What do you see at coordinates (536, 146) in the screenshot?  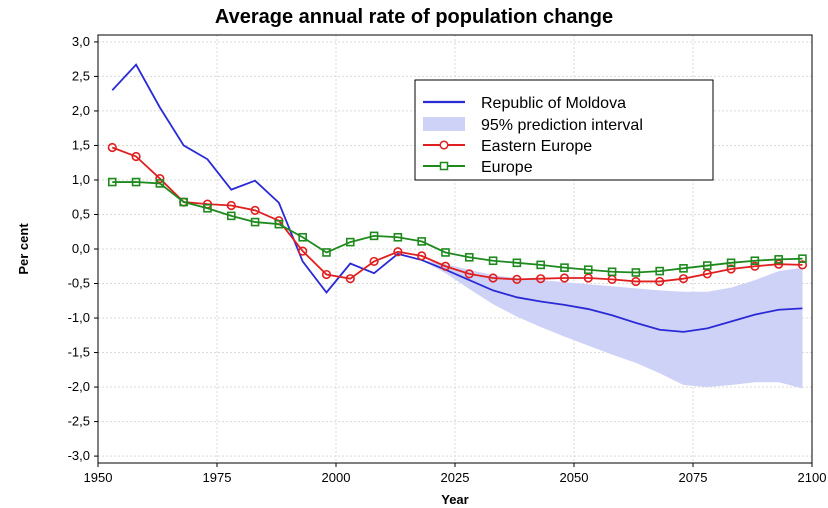 I see `legend-label: Eastern Europe` at bounding box center [536, 146].